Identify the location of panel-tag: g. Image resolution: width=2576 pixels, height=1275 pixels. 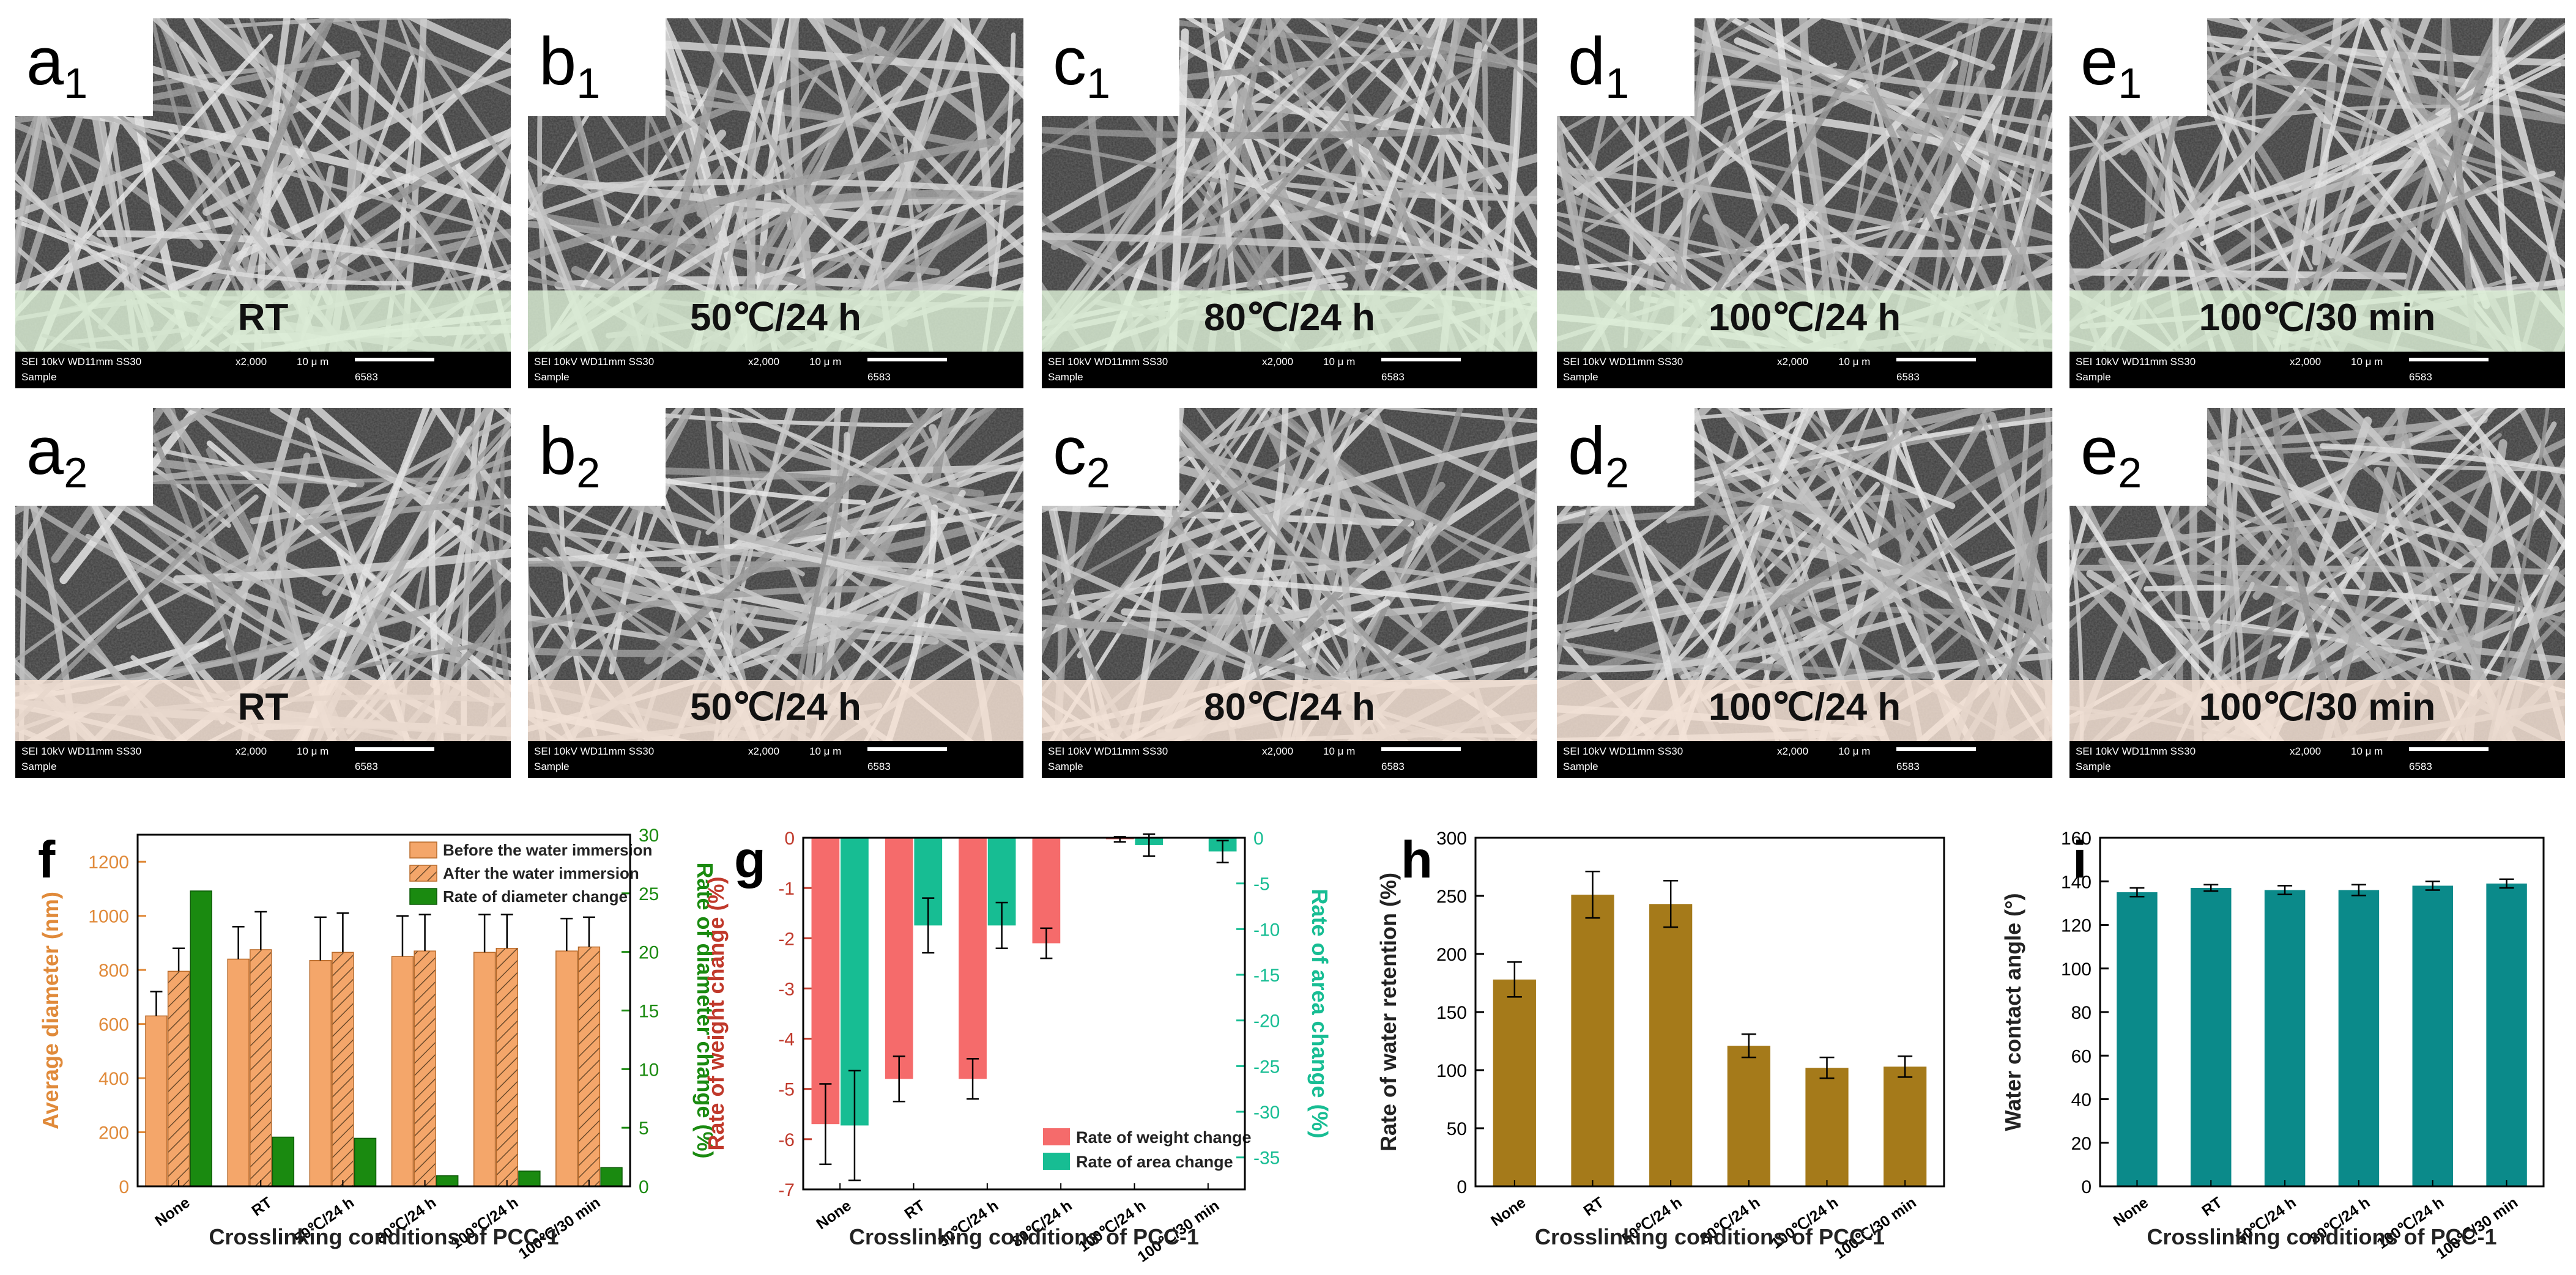
(750, 860).